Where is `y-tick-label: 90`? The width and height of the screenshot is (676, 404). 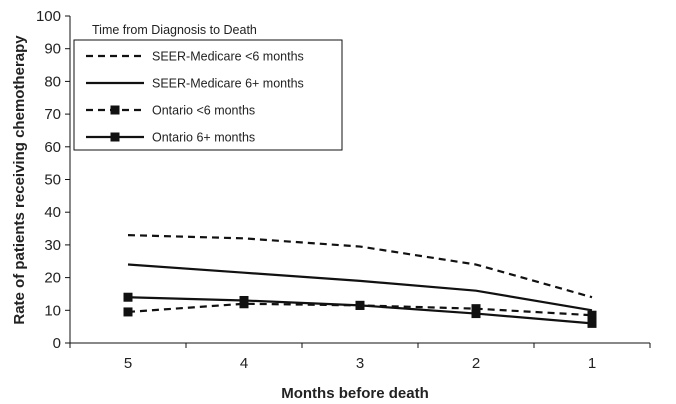
y-tick-label: 90 is located at coordinates (52, 49).